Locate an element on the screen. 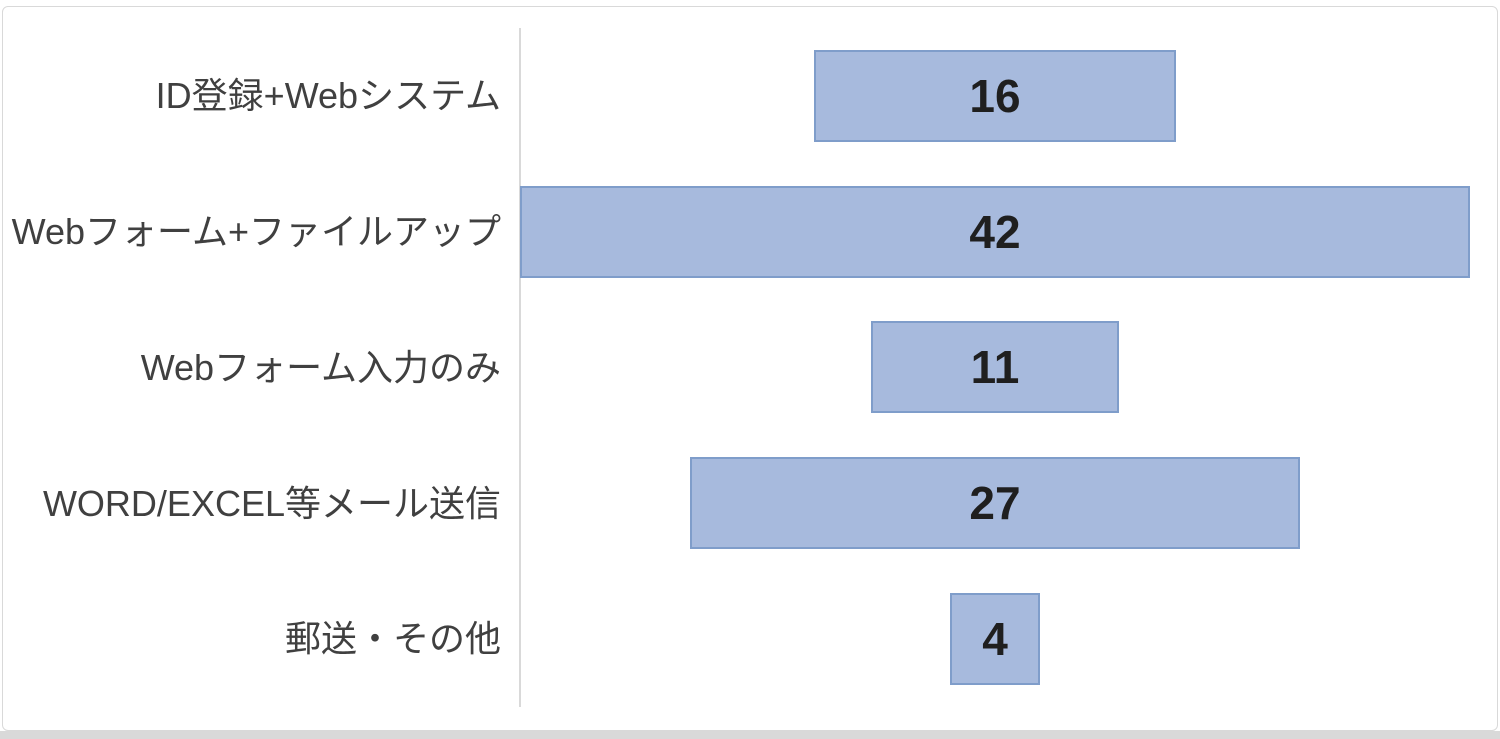  category-label: WORD/EXCEL等メール送信 is located at coordinates (271, 503).